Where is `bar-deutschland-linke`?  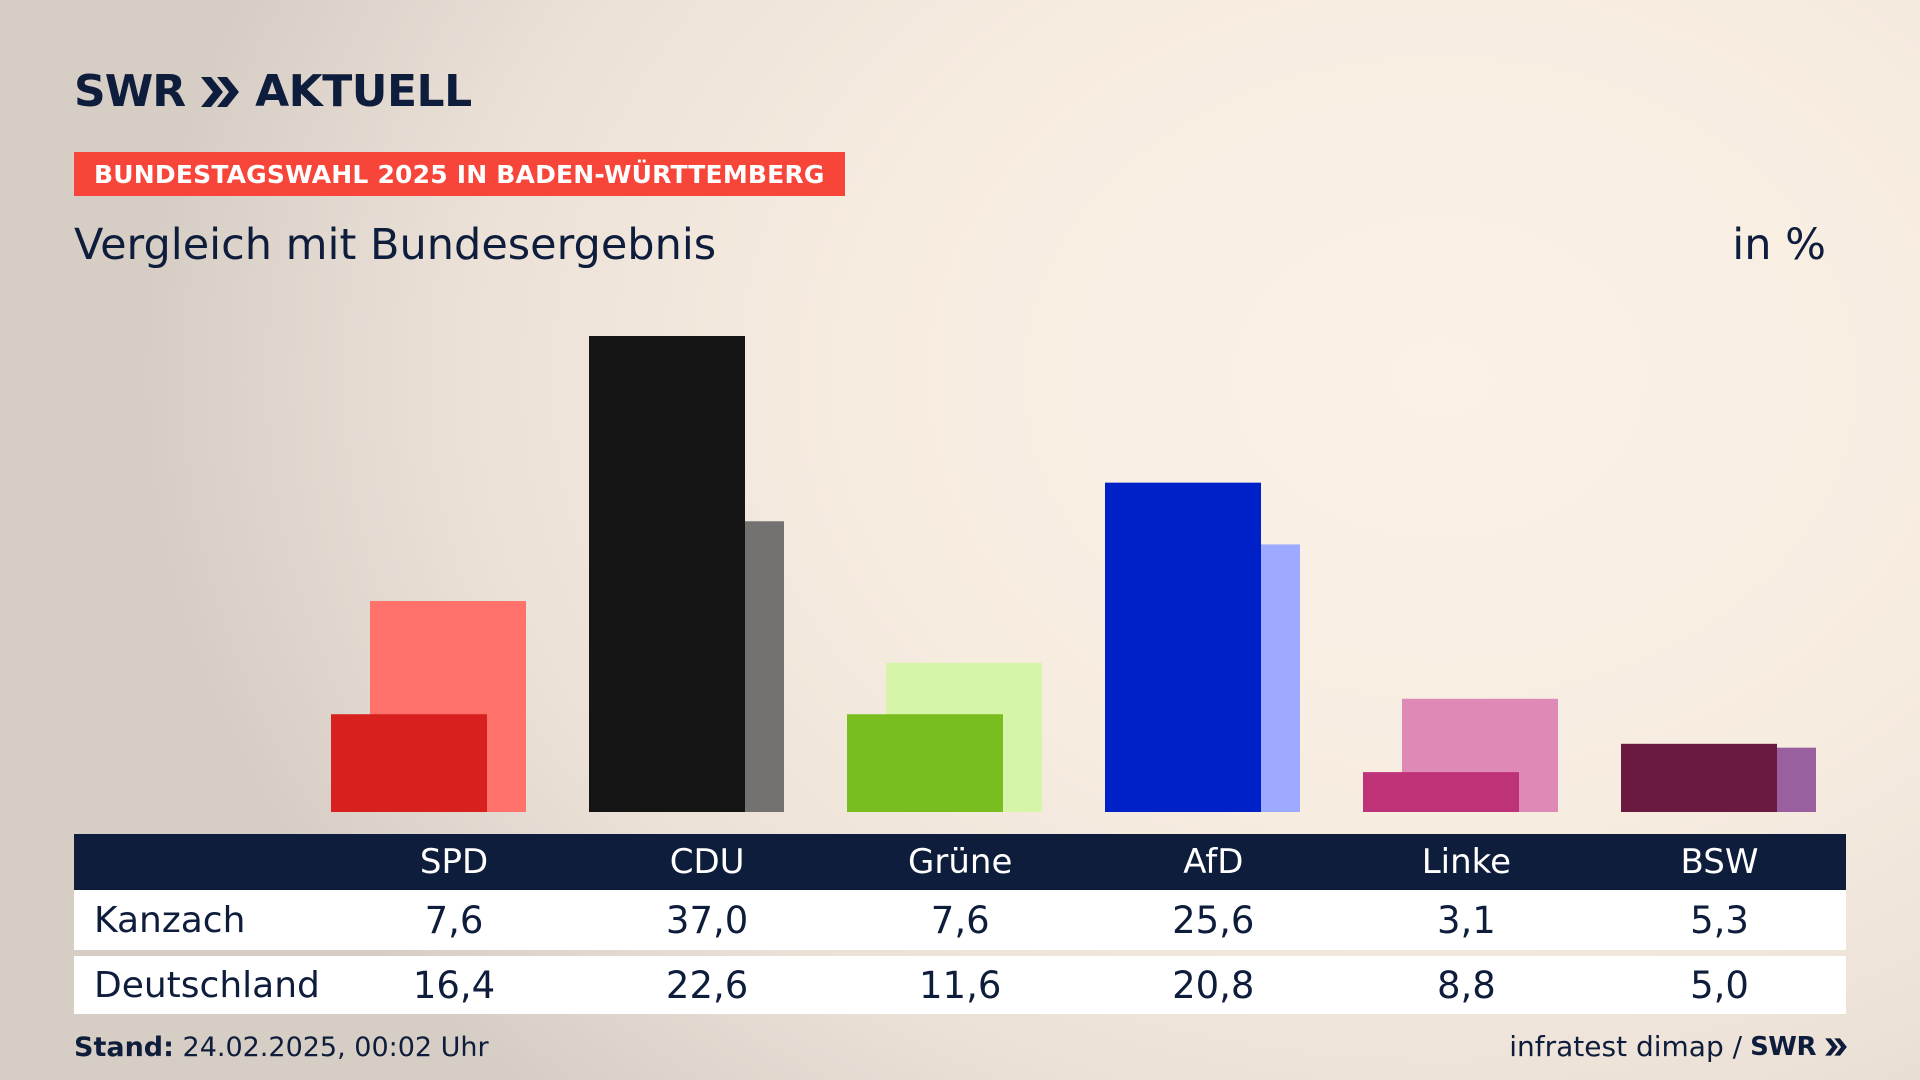 bar-deutschland-linke is located at coordinates (1480, 755).